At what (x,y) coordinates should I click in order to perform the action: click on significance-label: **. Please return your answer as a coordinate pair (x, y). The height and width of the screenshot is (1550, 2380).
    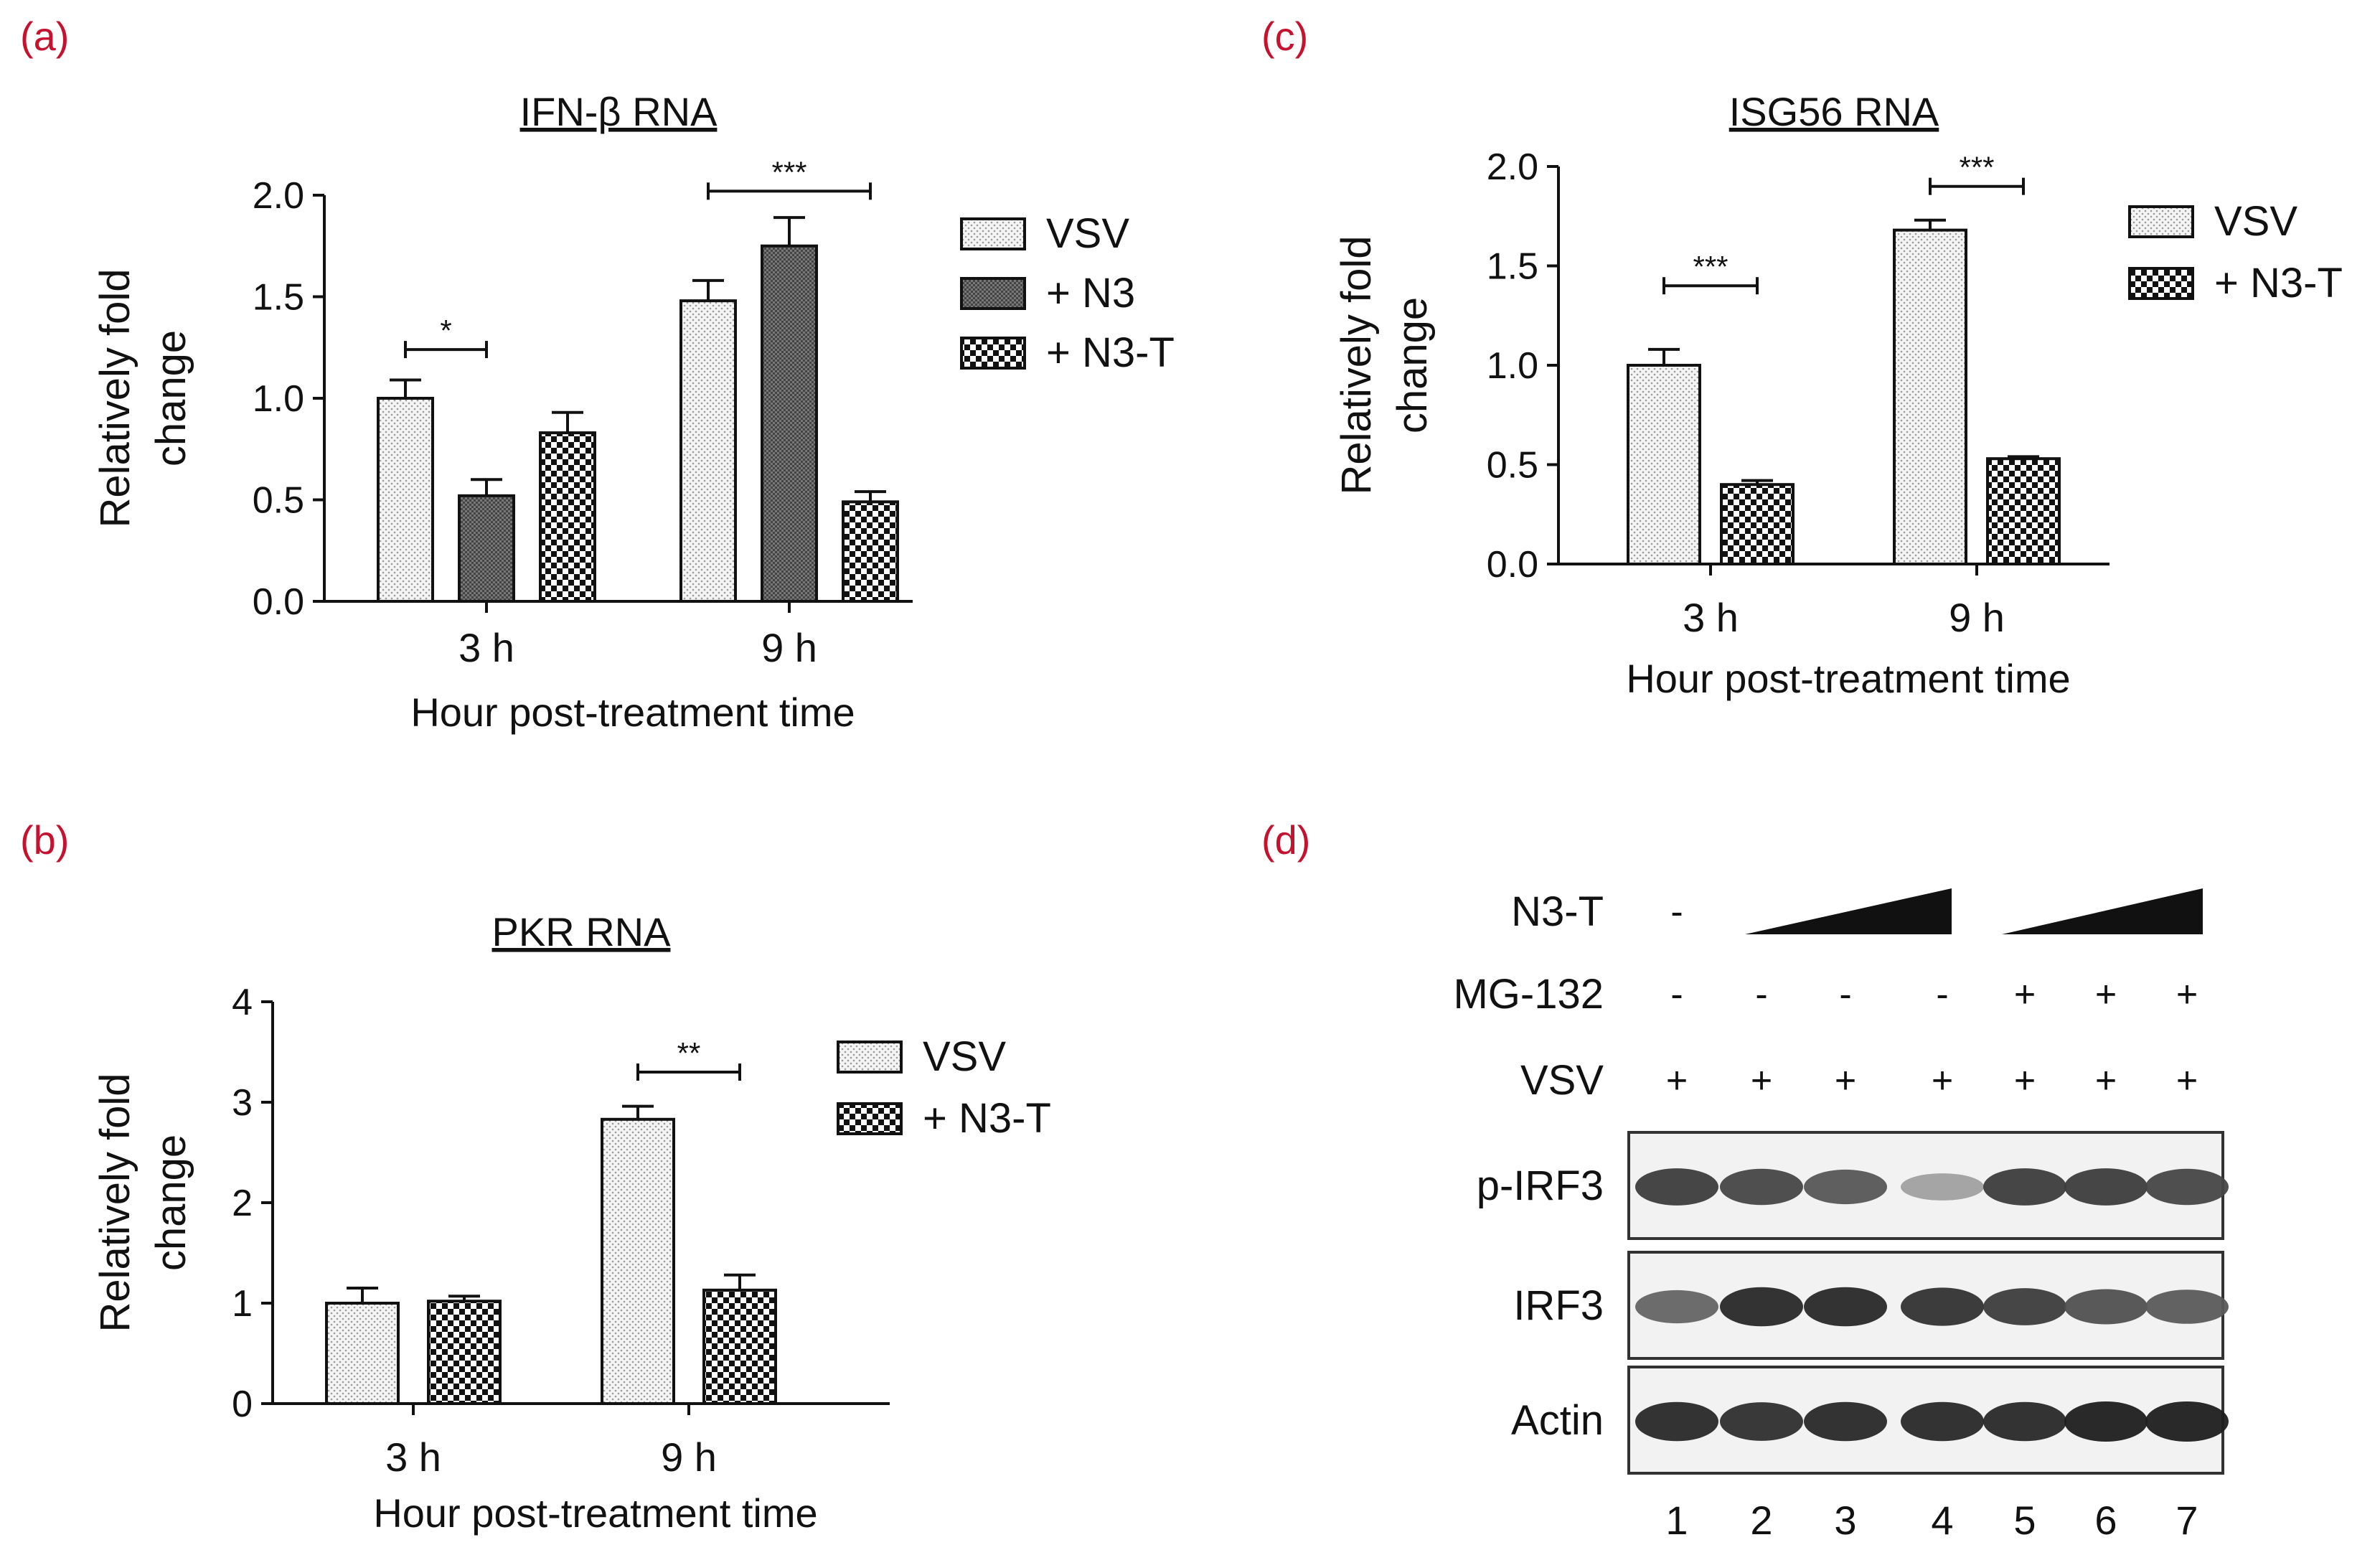
    Looking at the image, I should click on (689, 1053).